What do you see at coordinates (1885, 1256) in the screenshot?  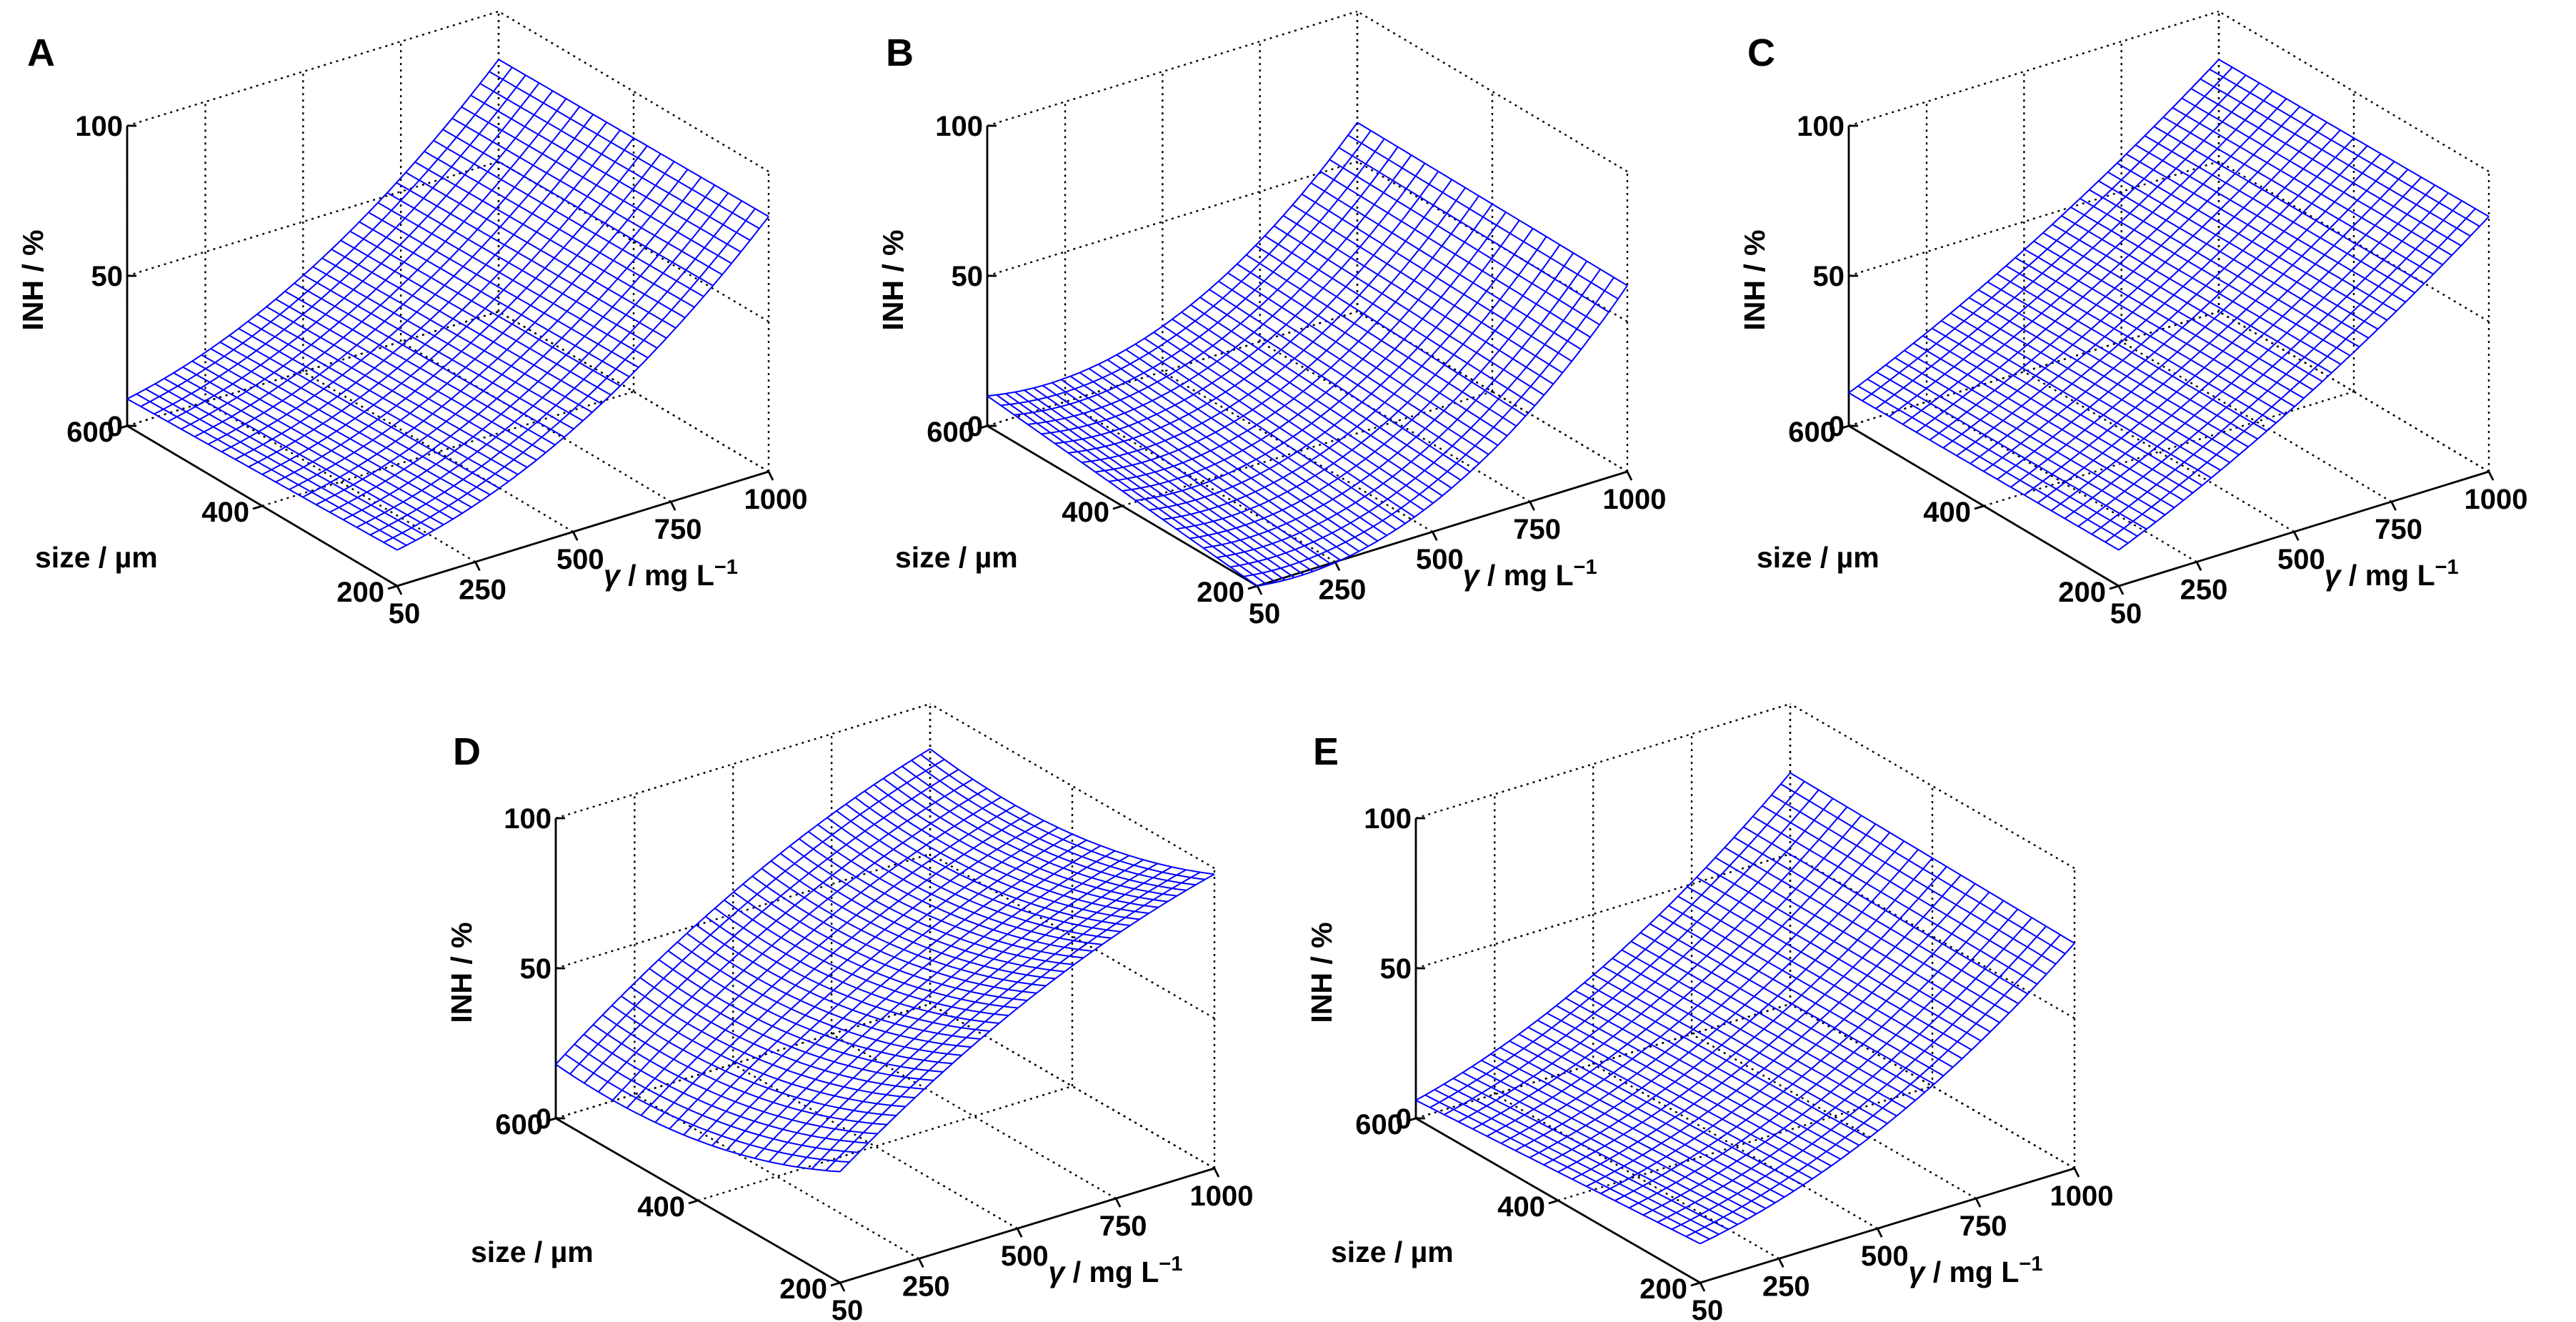 I see `x-tick-label: 500` at bounding box center [1885, 1256].